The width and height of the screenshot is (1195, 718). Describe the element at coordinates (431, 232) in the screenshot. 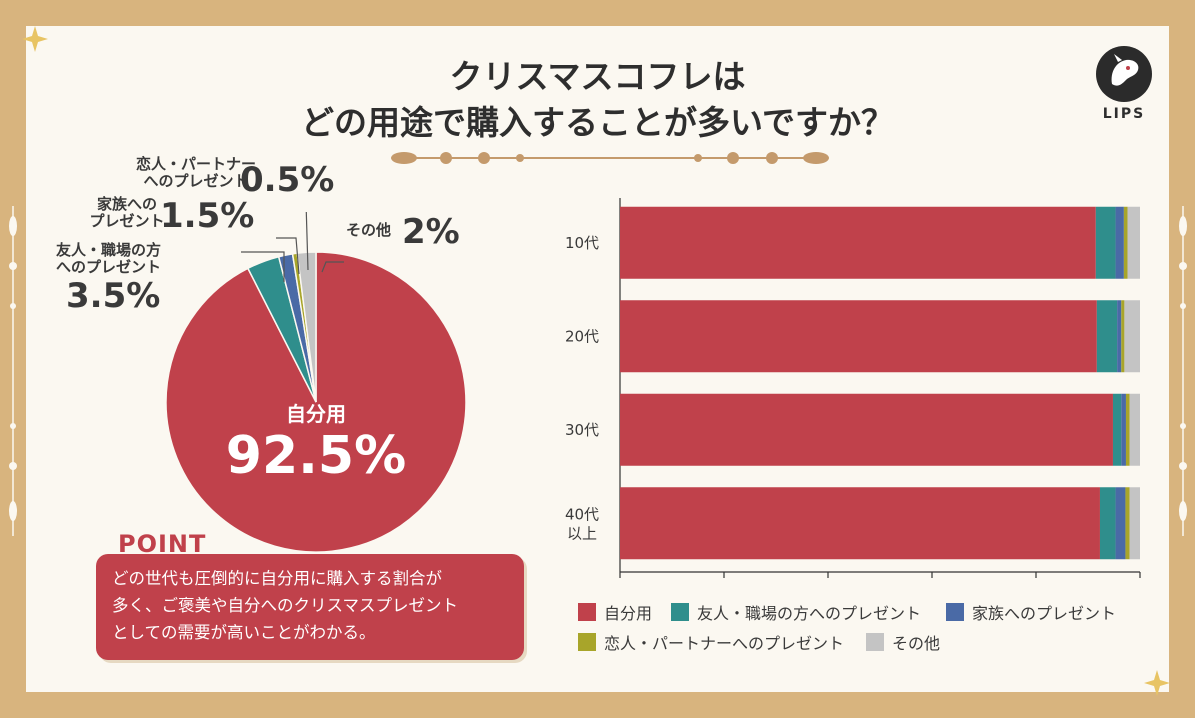

I see `other-slice-pct: 2%` at that location.